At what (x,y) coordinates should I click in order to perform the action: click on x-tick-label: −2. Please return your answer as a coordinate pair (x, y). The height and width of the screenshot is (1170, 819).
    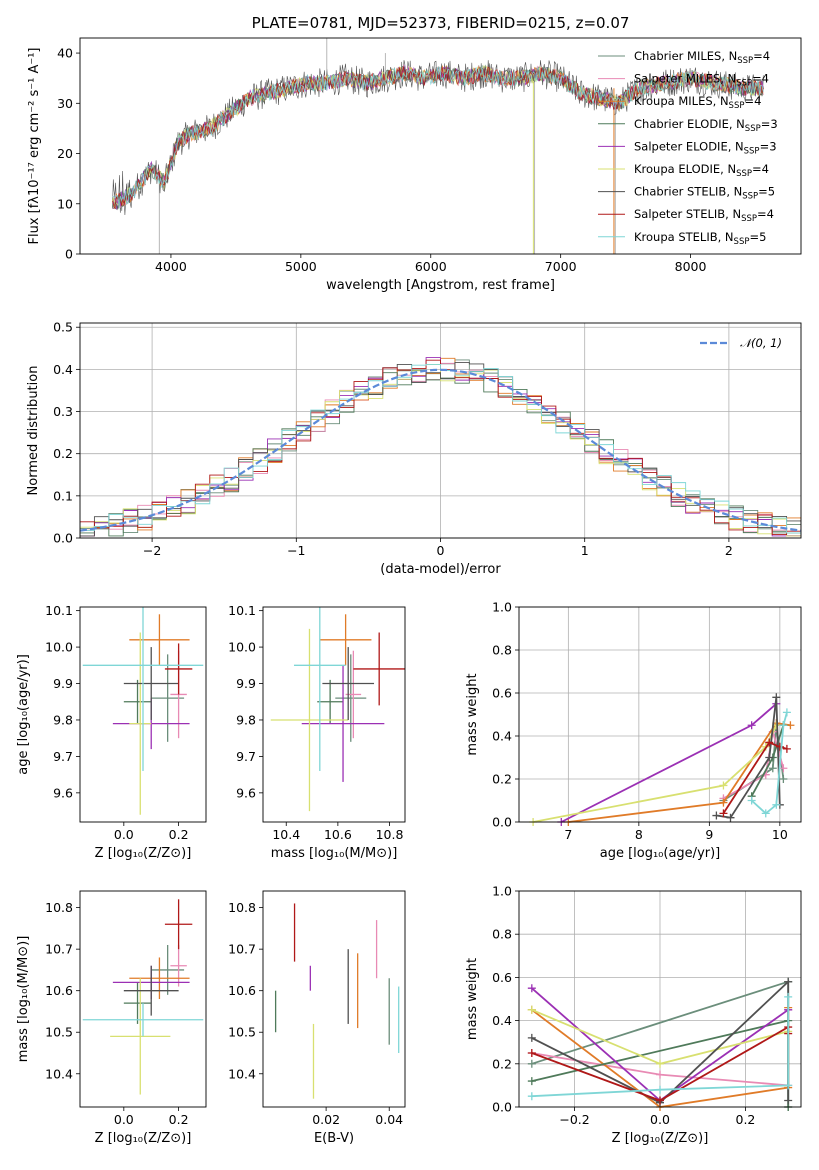
    Looking at the image, I should click on (152, 550).